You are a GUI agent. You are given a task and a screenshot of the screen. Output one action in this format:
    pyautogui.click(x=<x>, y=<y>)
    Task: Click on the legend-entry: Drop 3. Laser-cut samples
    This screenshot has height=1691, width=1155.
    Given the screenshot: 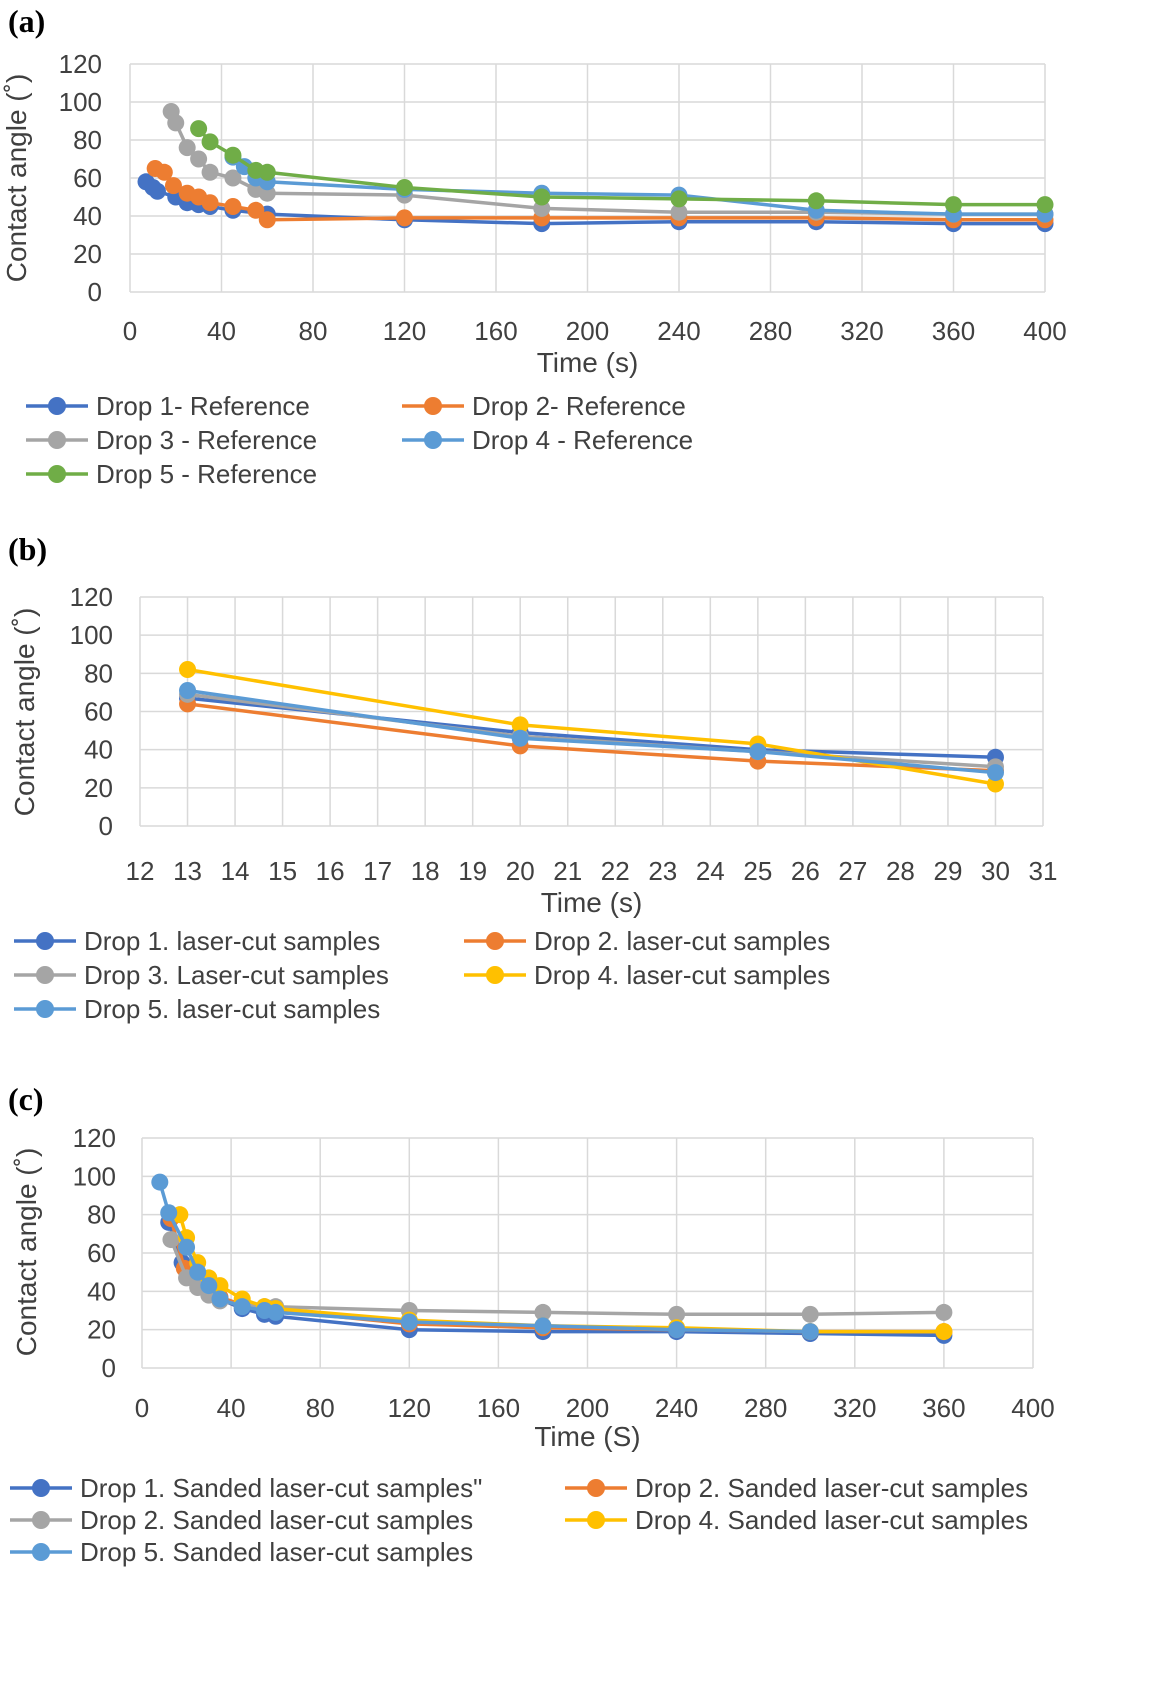 What is the action you would take?
    pyautogui.click(x=201, y=975)
    